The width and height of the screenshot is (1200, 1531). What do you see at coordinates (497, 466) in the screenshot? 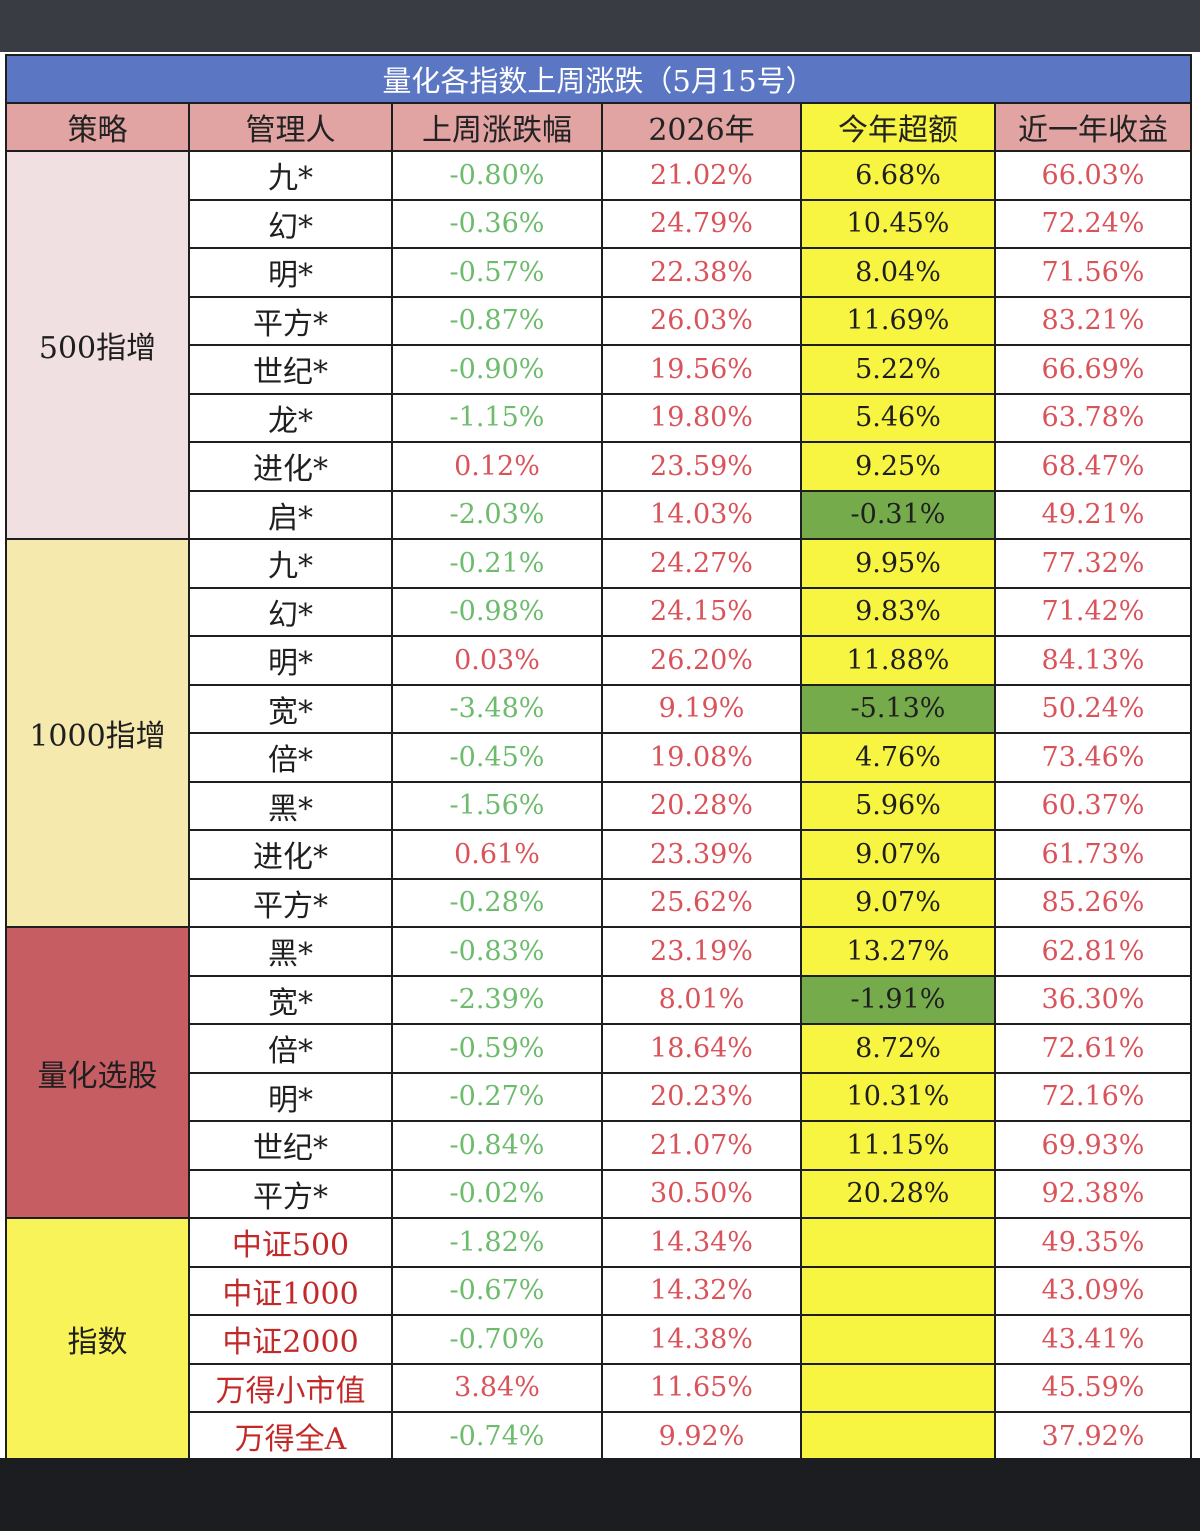
I see `week-change-cell: 0.12%` at bounding box center [497, 466].